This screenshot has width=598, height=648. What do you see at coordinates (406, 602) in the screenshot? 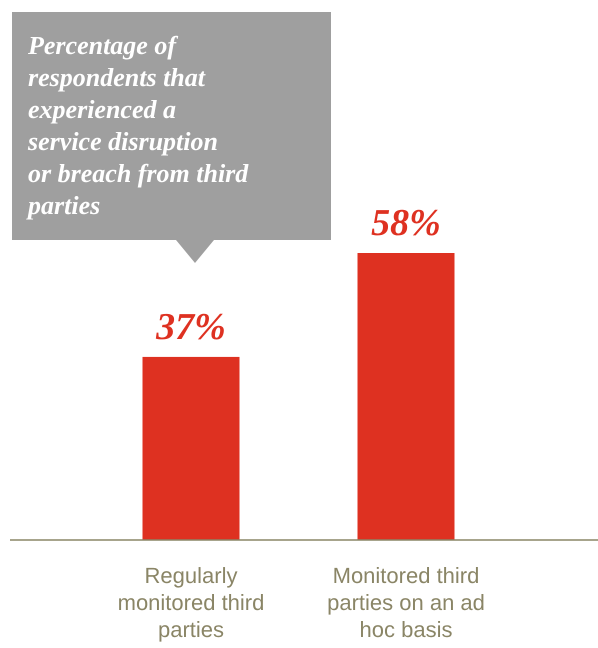
I see `x-tick-label: Monitored third parties on an ad hoc basis` at bounding box center [406, 602].